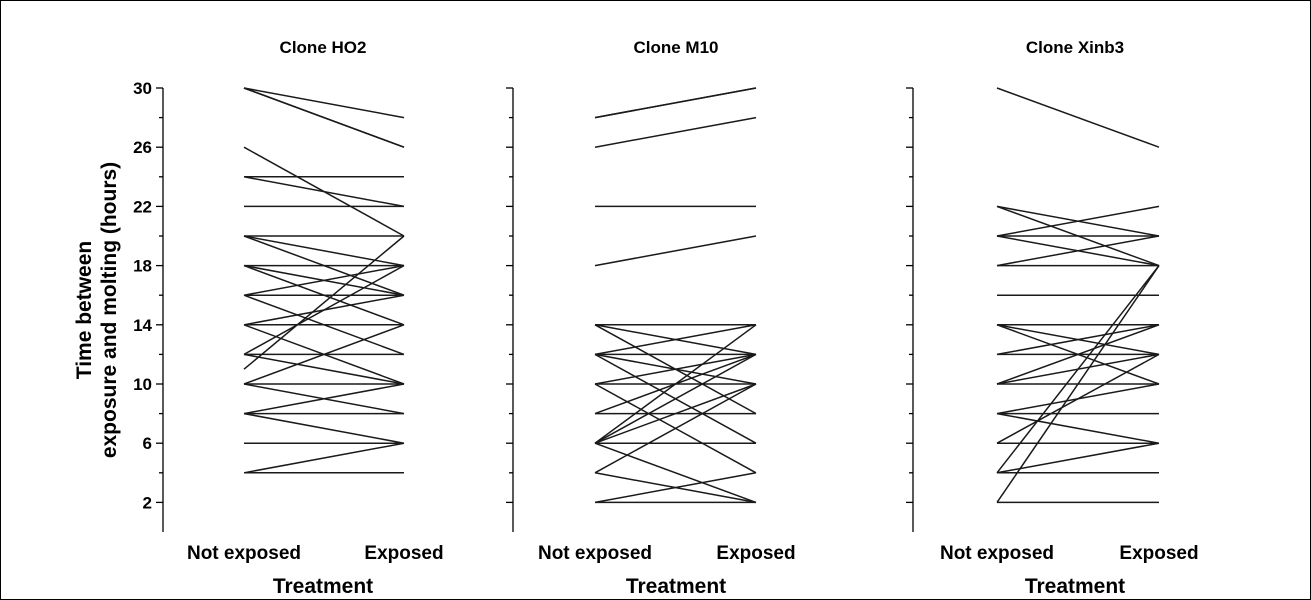 This screenshot has width=1311, height=600. I want to click on panel-title: Clone Xinb3, so click(1075, 47).